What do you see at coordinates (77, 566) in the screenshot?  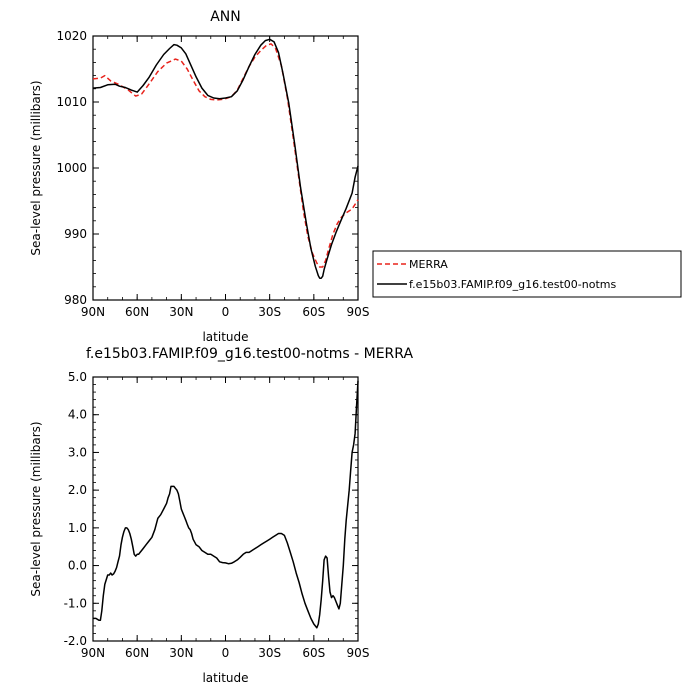 I see `bottom-y-tick-label: 0.0` at bounding box center [77, 566].